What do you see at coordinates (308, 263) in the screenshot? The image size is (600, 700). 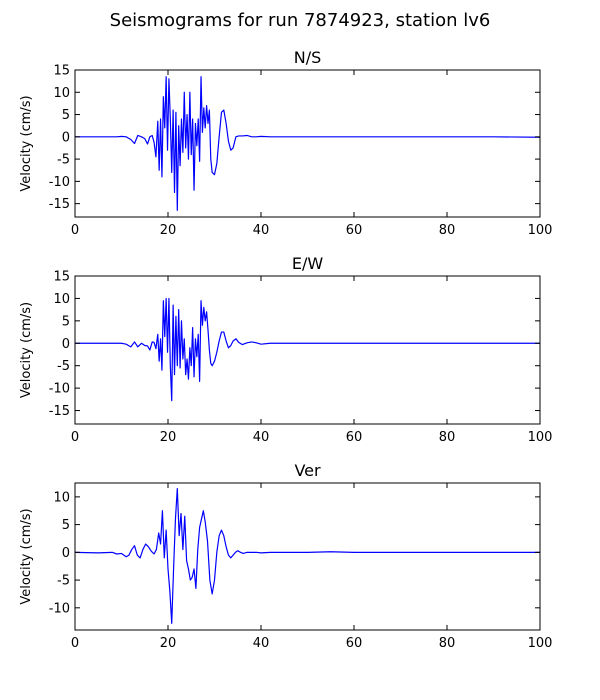 I see `panel-title: E/W` at bounding box center [308, 263].